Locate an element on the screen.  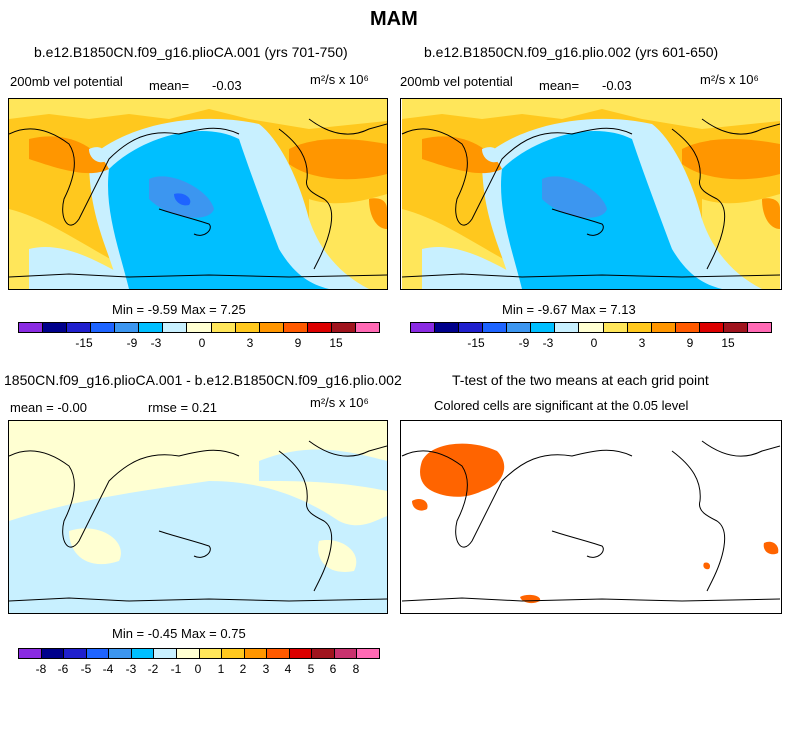
colorbar-tick-label: -6 is located at coordinates (63, 669).